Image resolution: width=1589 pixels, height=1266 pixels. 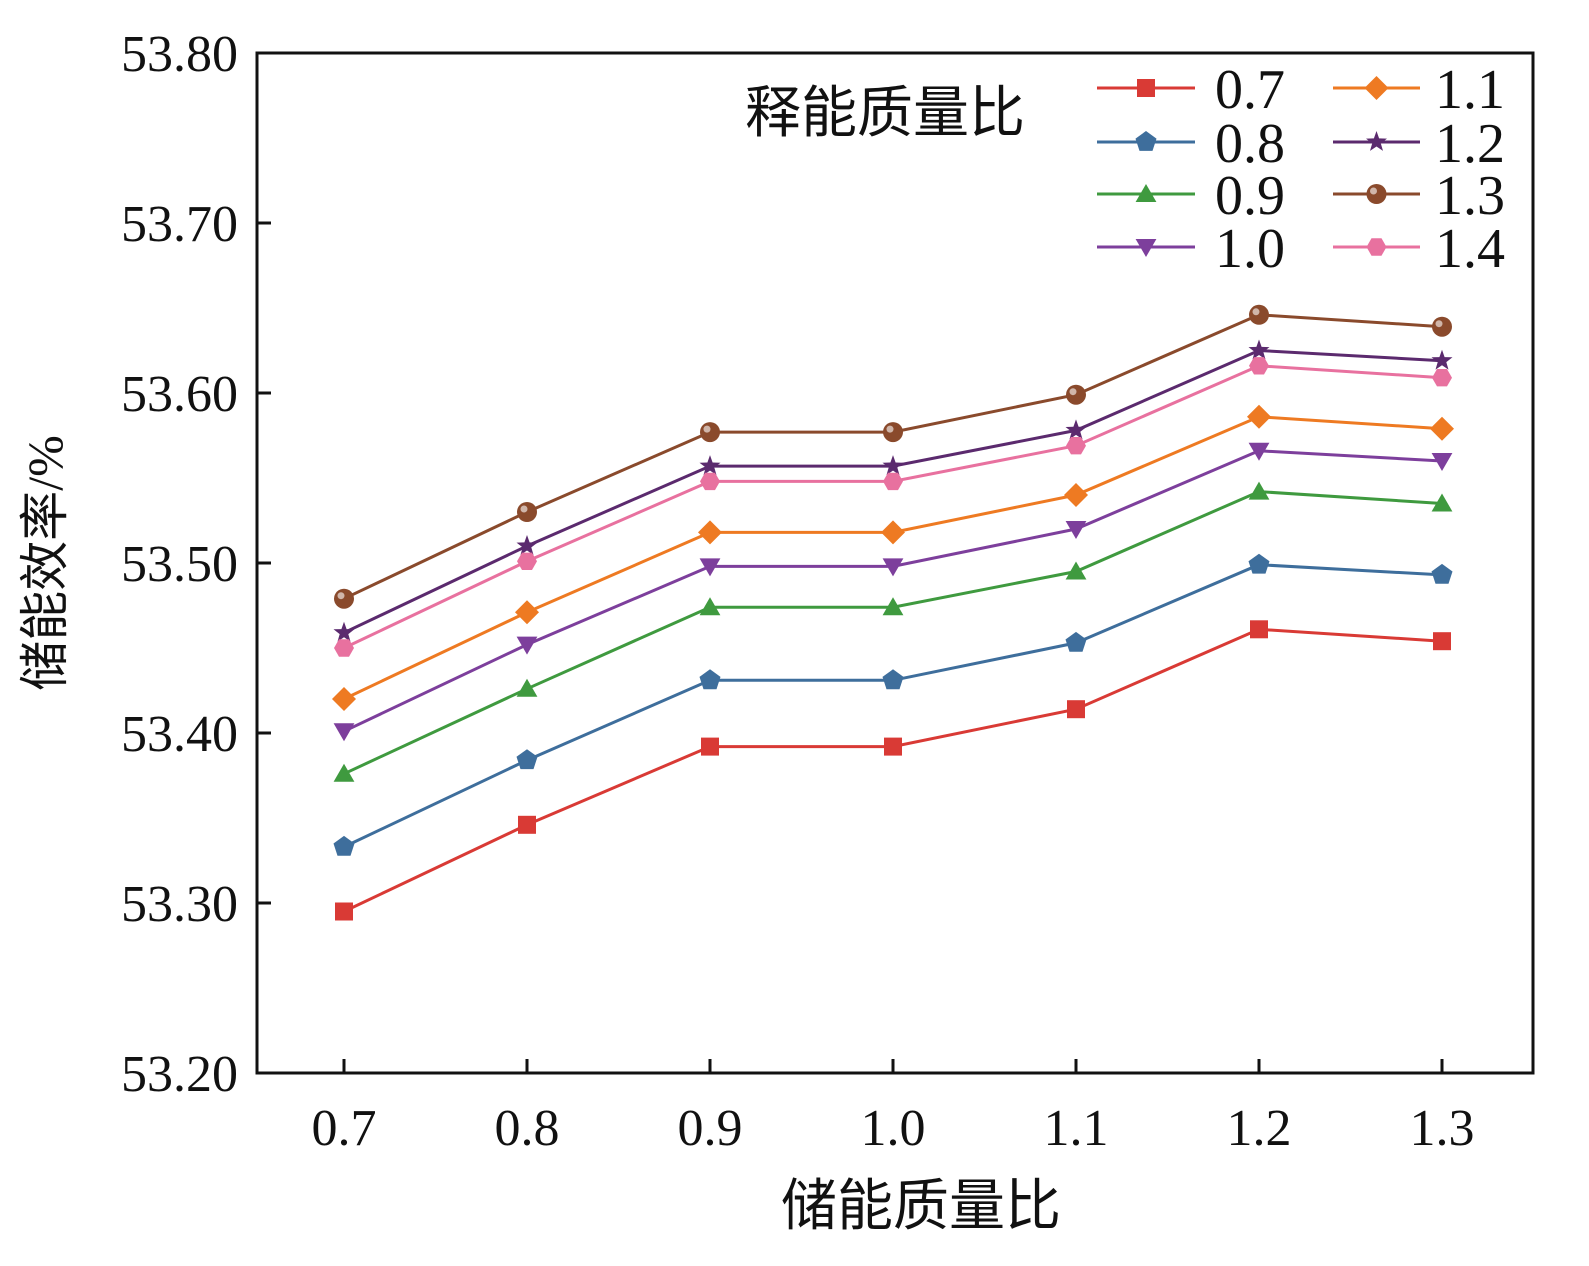 I want to click on legend-label: 1.3, so click(x=1470, y=196).